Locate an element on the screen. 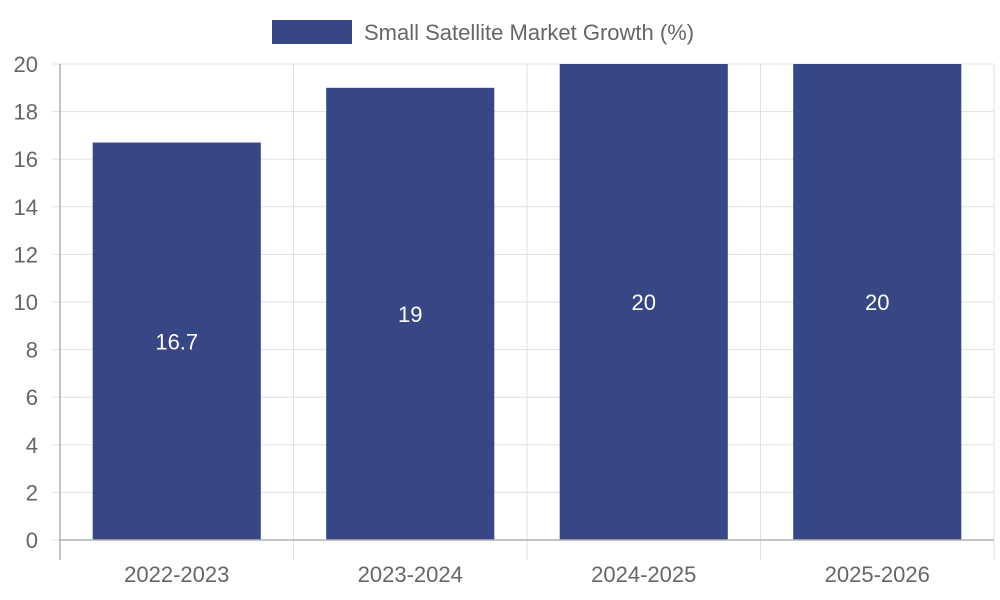 This screenshot has width=1000, height=600. y-tick-label: 12 is located at coordinates (26, 254).